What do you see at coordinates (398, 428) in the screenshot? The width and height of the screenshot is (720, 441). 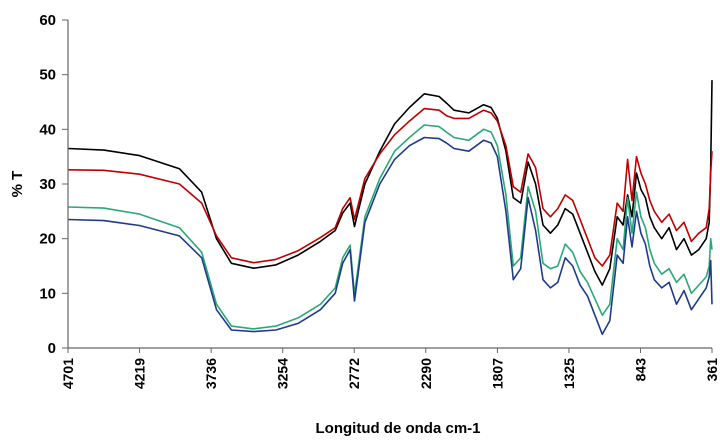 I see `x-axis-title: Longitud de onda cm-1` at bounding box center [398, 428].